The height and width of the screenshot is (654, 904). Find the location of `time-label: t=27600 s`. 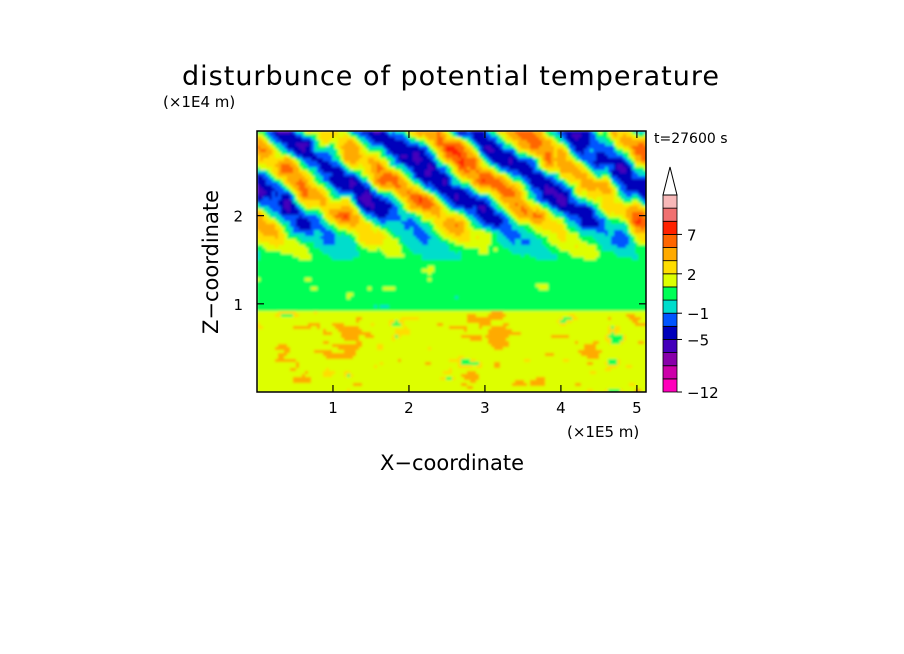

time-label: t=27600 s is located at coordinates (691, 139).